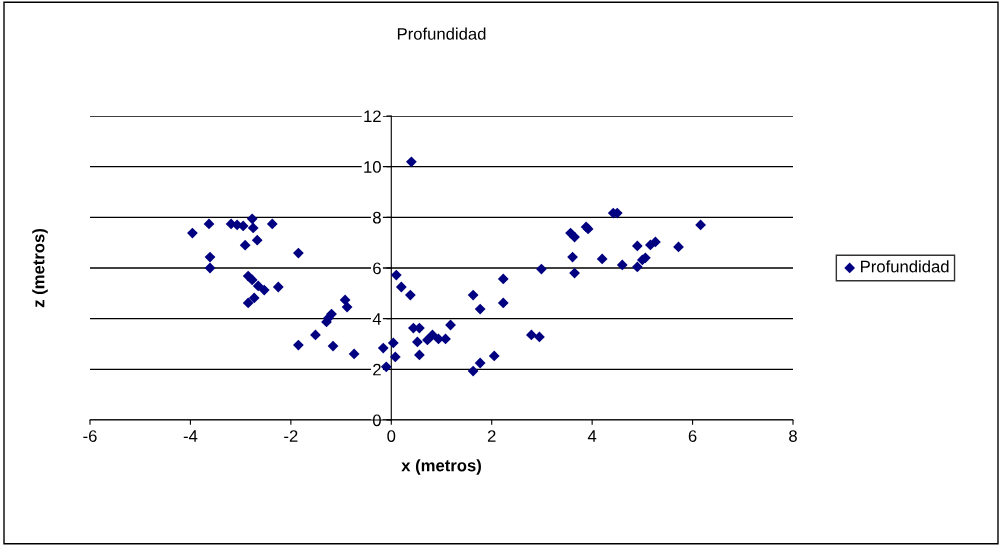 Image resolution: width=1002 pixels, height=546 pixels. What do you see at coordinates (40, 268) in the screenshot?
I see `y-axis-title: z (metros)` at bounding box center [40, 268].